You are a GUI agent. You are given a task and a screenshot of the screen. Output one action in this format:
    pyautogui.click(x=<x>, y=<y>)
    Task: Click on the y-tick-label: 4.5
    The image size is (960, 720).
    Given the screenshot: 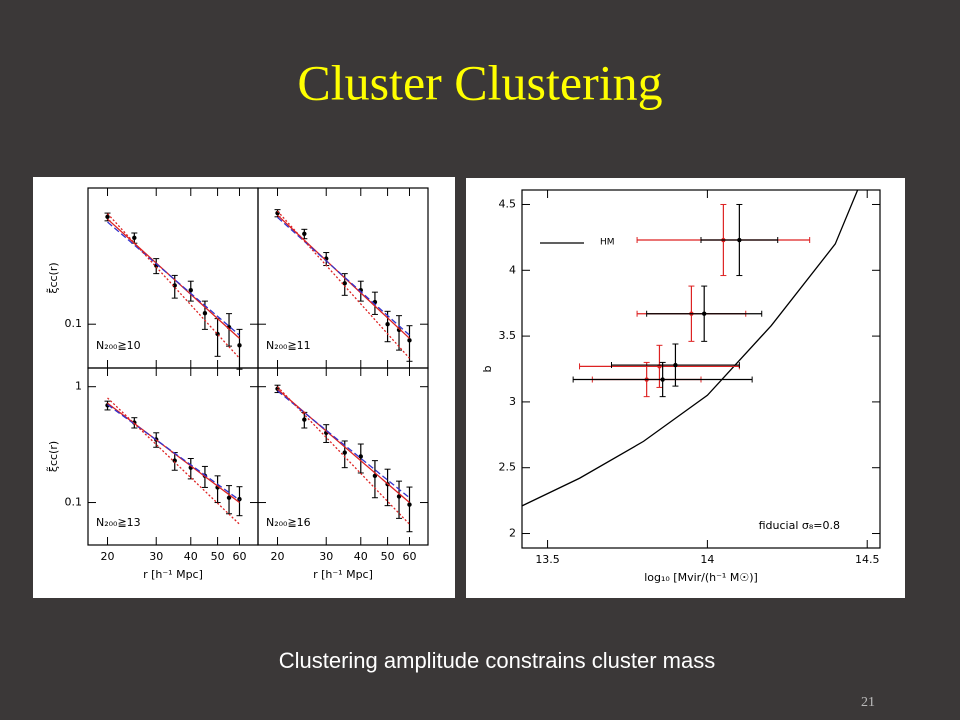 What is the action you would take?
    pyautogui.click(x=508, y=203)
    